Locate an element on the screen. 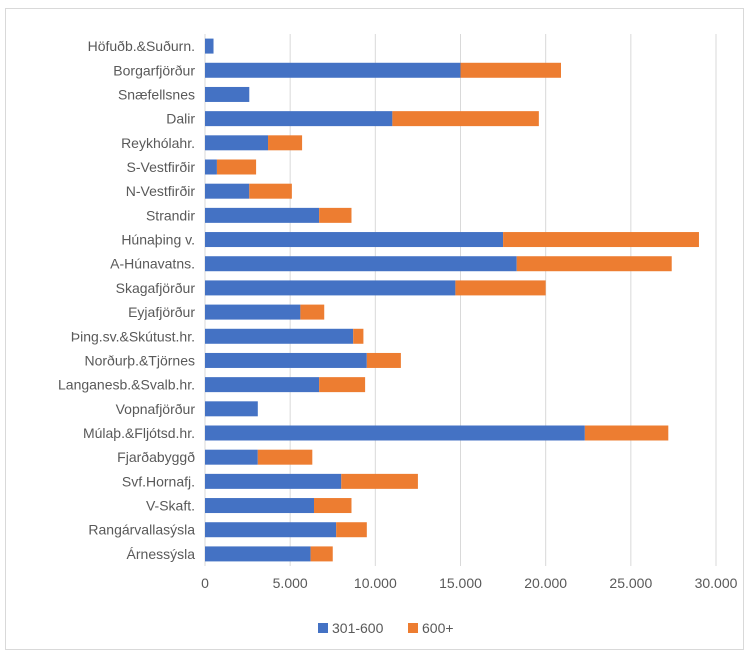  category-label-14: Langanesb.&Svalb.hr. is located at coordinates (126, 385).